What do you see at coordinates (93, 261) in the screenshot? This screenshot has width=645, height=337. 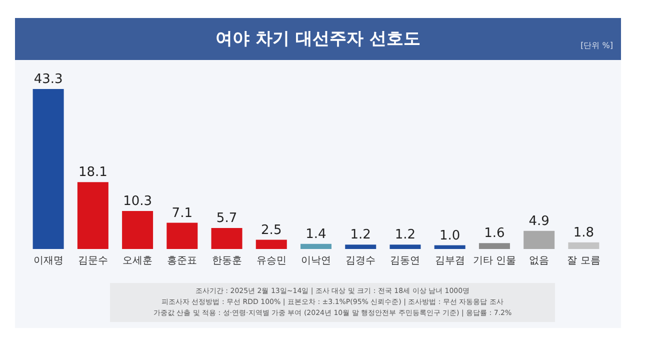 I see `x-tick-label: 김문수` at bounding box center [93, 261].